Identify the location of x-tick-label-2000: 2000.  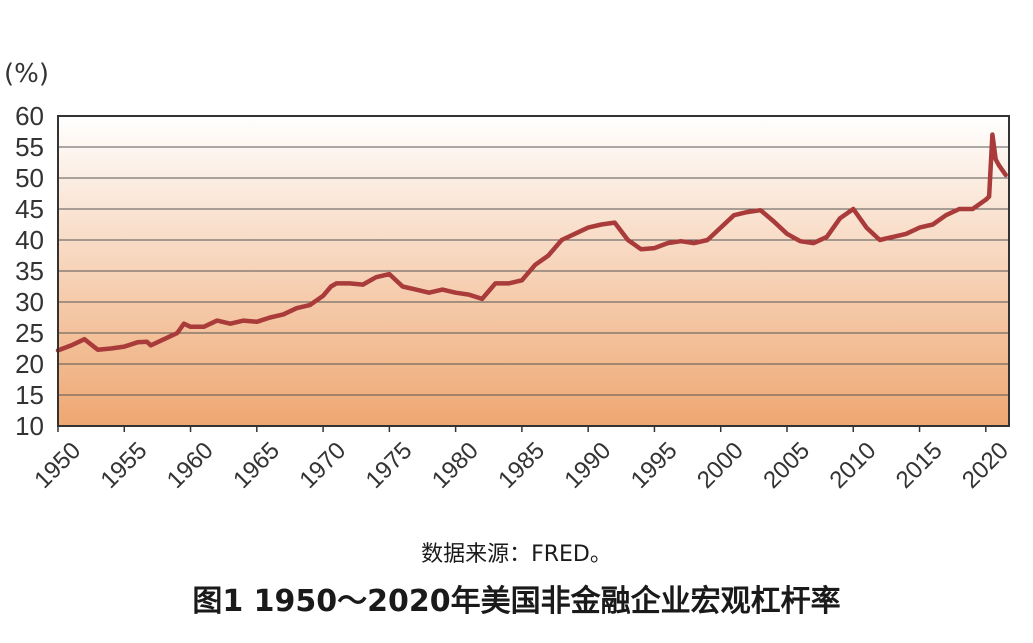
(720, 465).